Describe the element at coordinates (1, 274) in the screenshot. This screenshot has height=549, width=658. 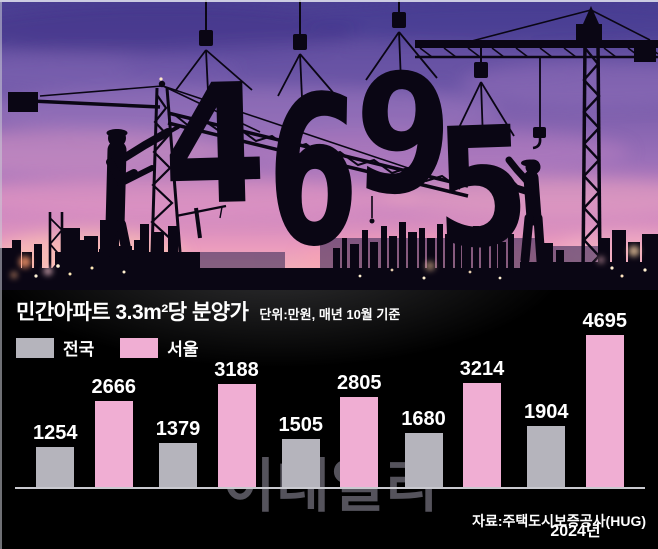
I see `left-edge-border` at that location.